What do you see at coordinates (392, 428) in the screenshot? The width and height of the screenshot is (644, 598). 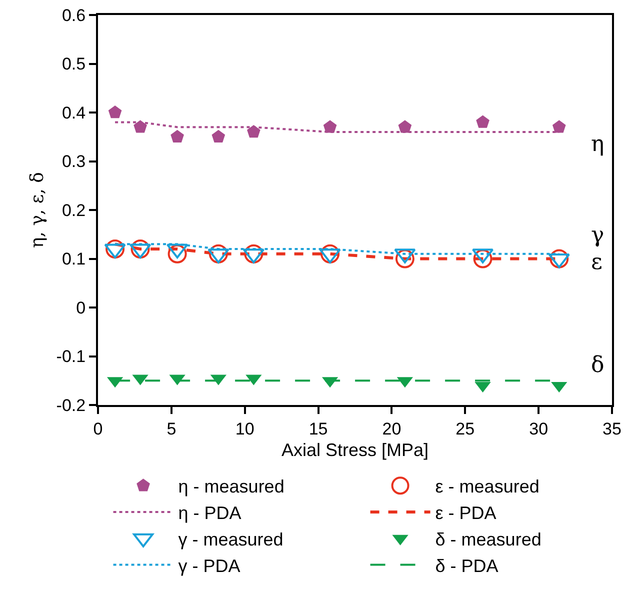 I see `x-tick-label: 20` at bounding box center [392, 428].